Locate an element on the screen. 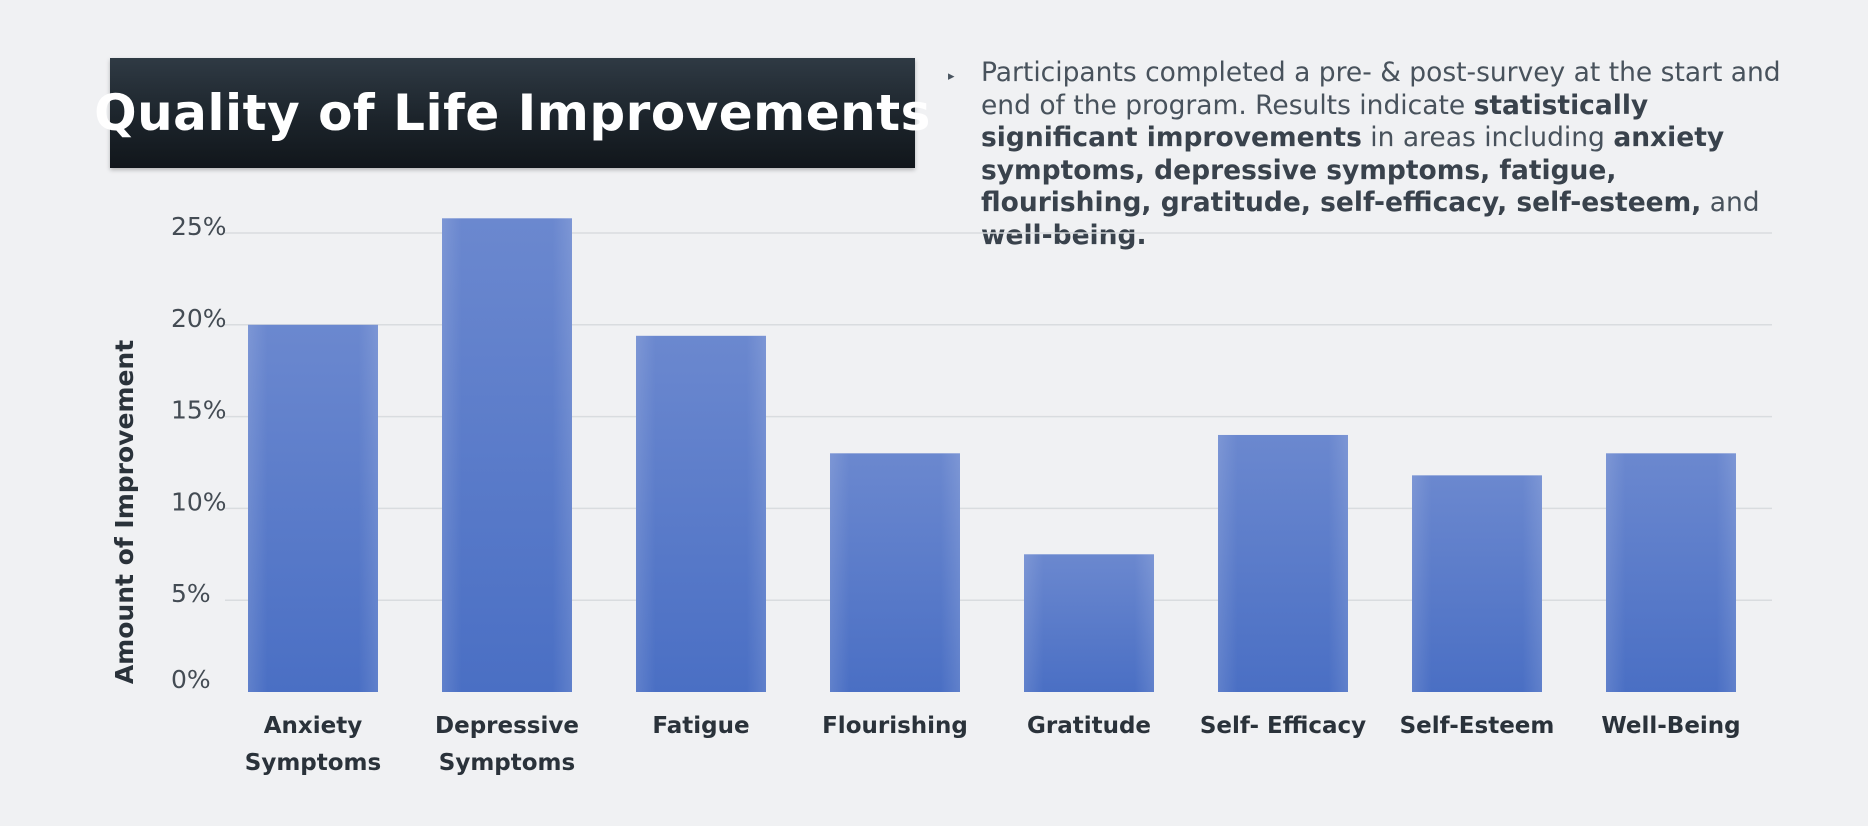  x-tick-label-line: Fatigue is located at coordinates (700, 726).